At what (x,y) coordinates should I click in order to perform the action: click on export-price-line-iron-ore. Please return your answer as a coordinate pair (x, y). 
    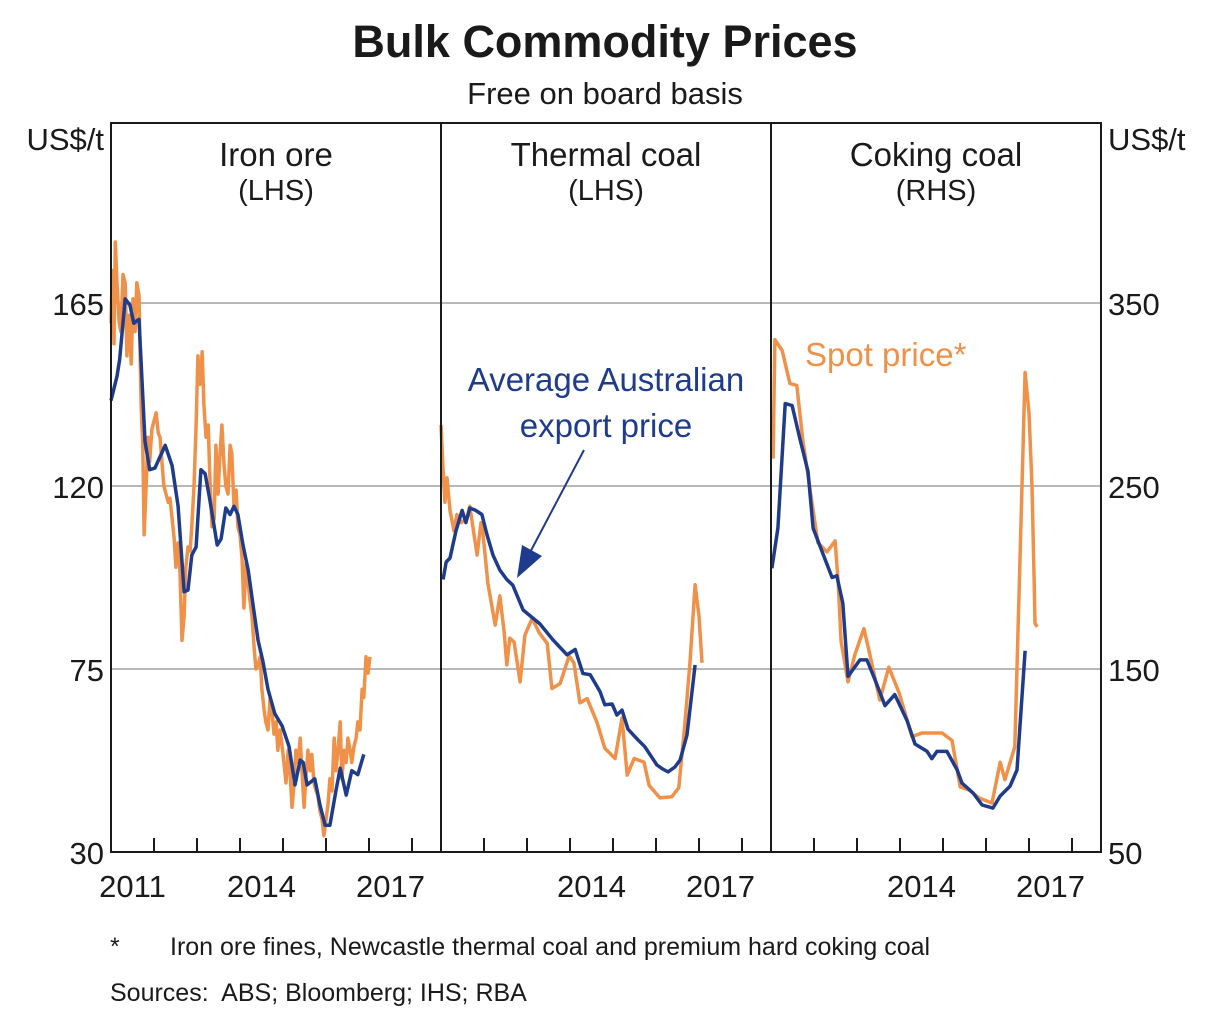
    Looking at the image, I should click on (237, 562).